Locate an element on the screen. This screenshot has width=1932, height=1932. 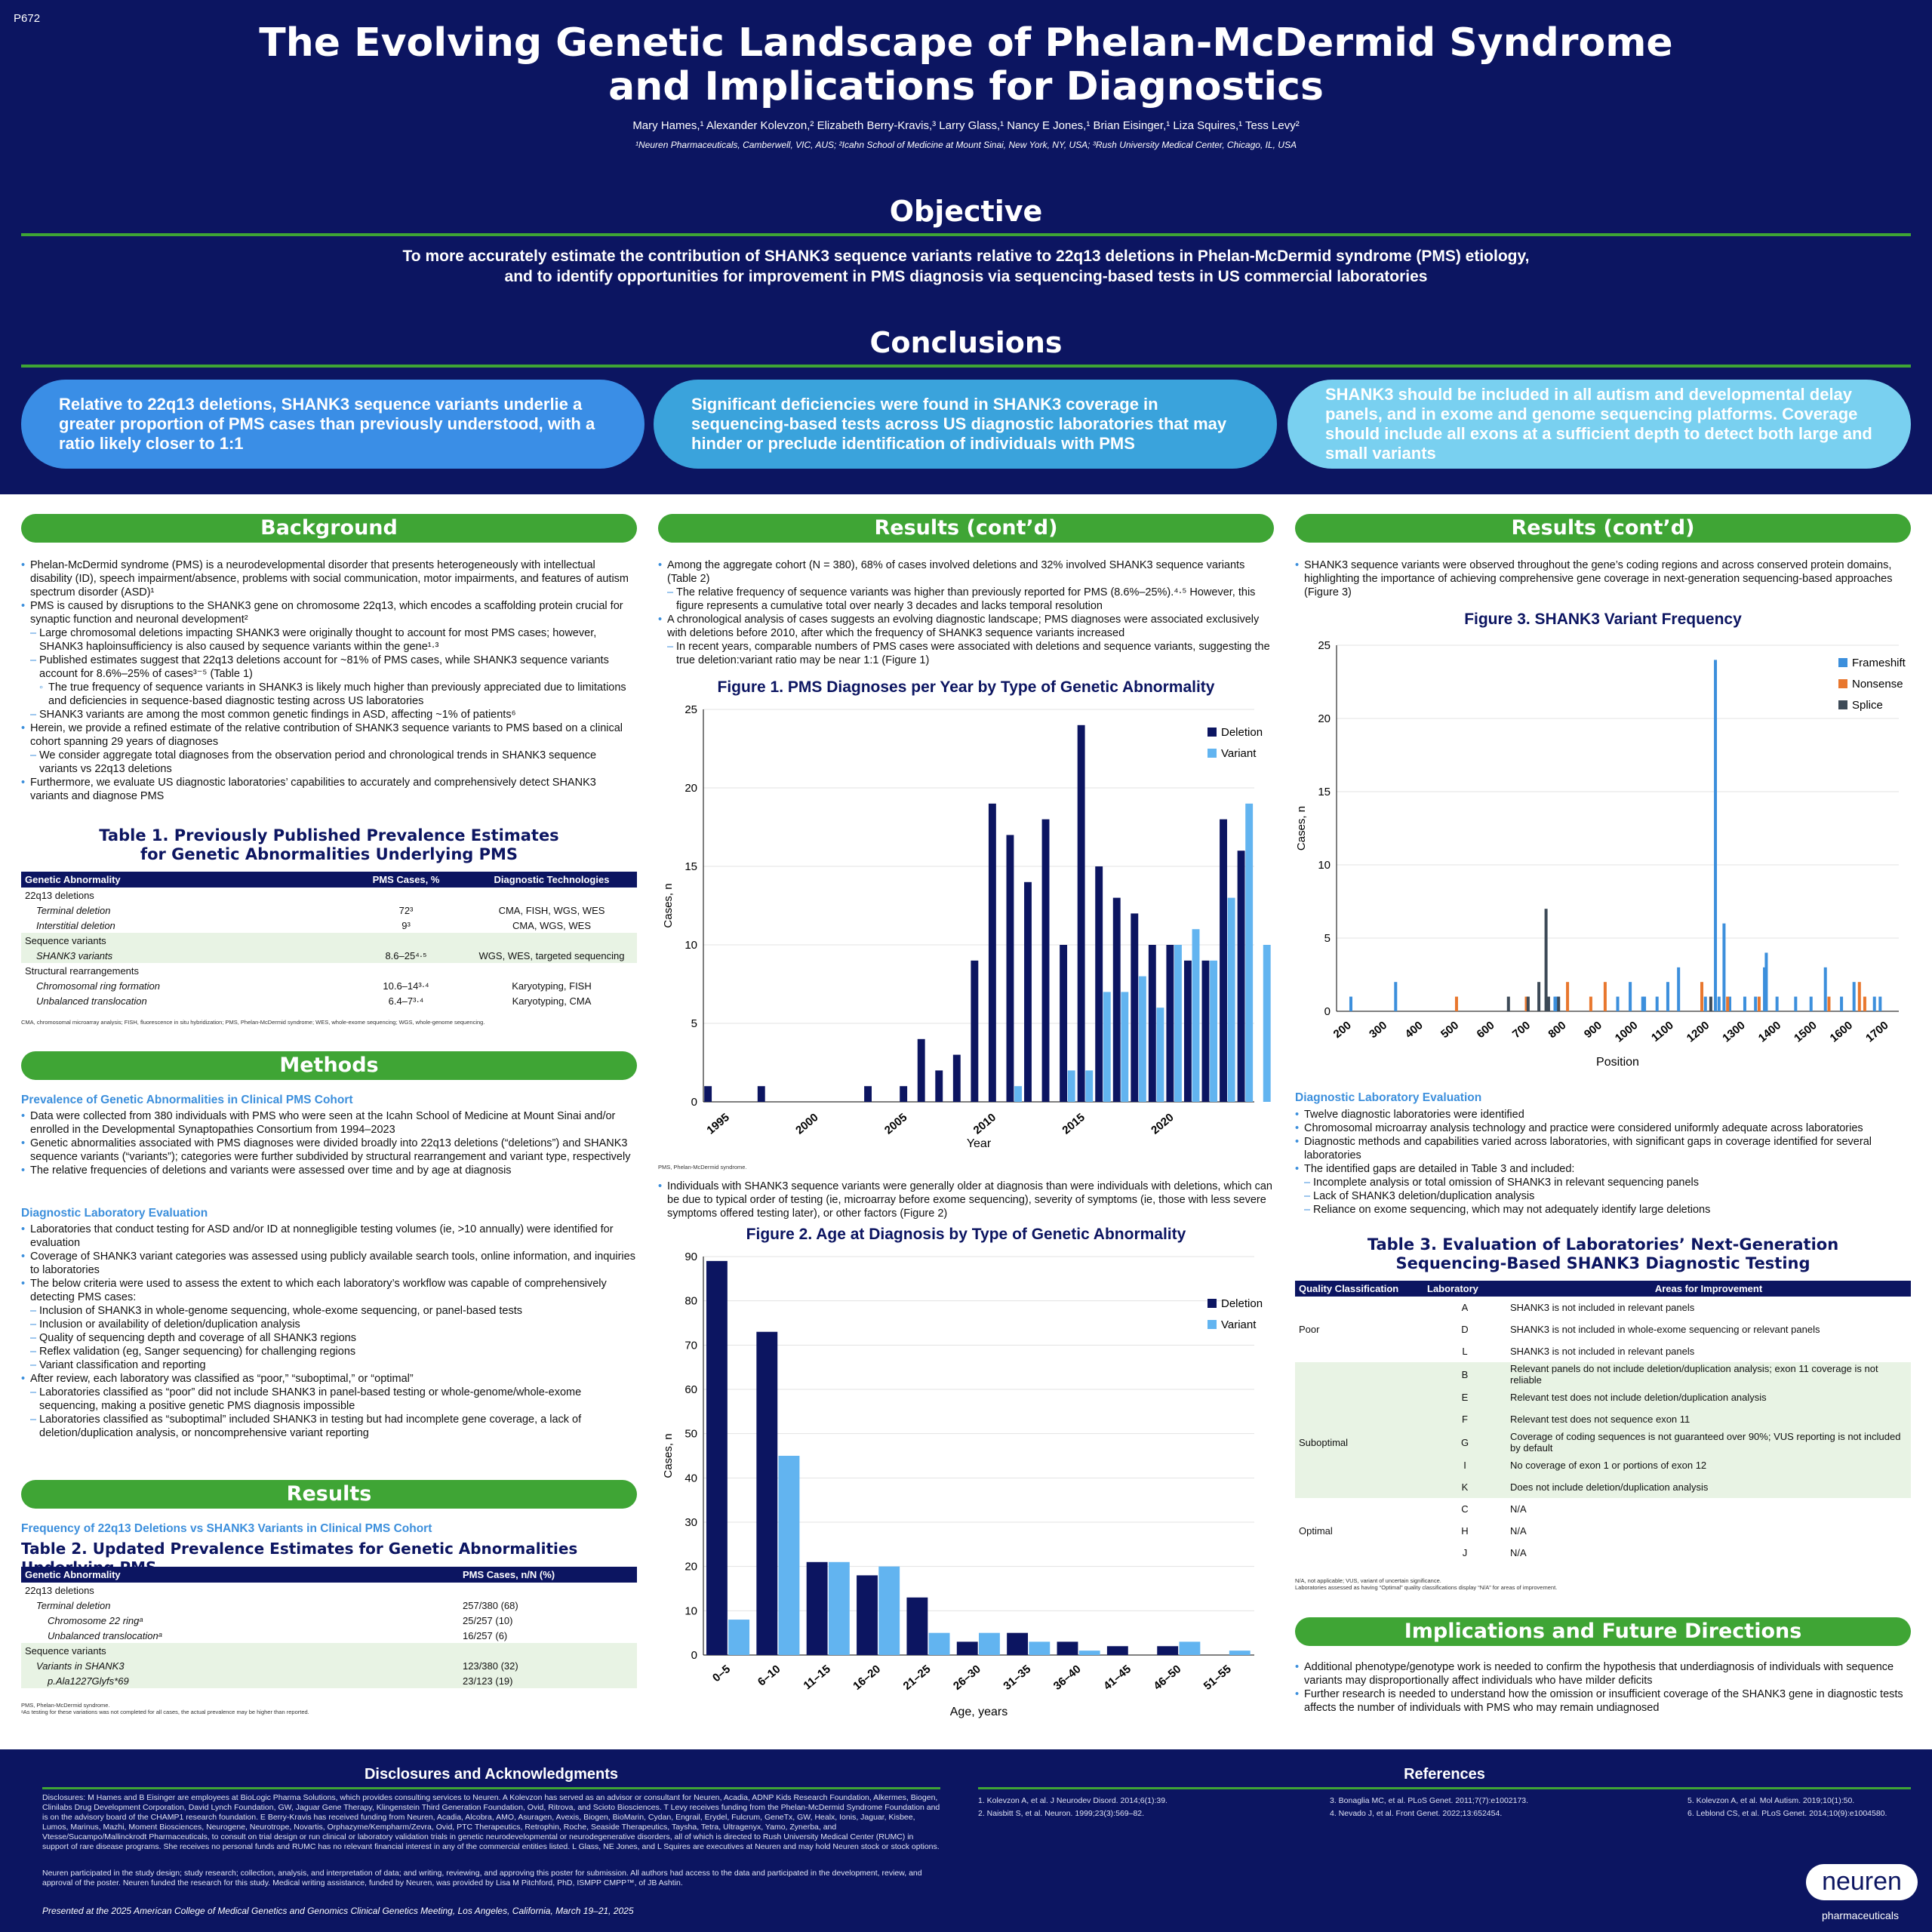
divider is located at coordinates (966, 366).